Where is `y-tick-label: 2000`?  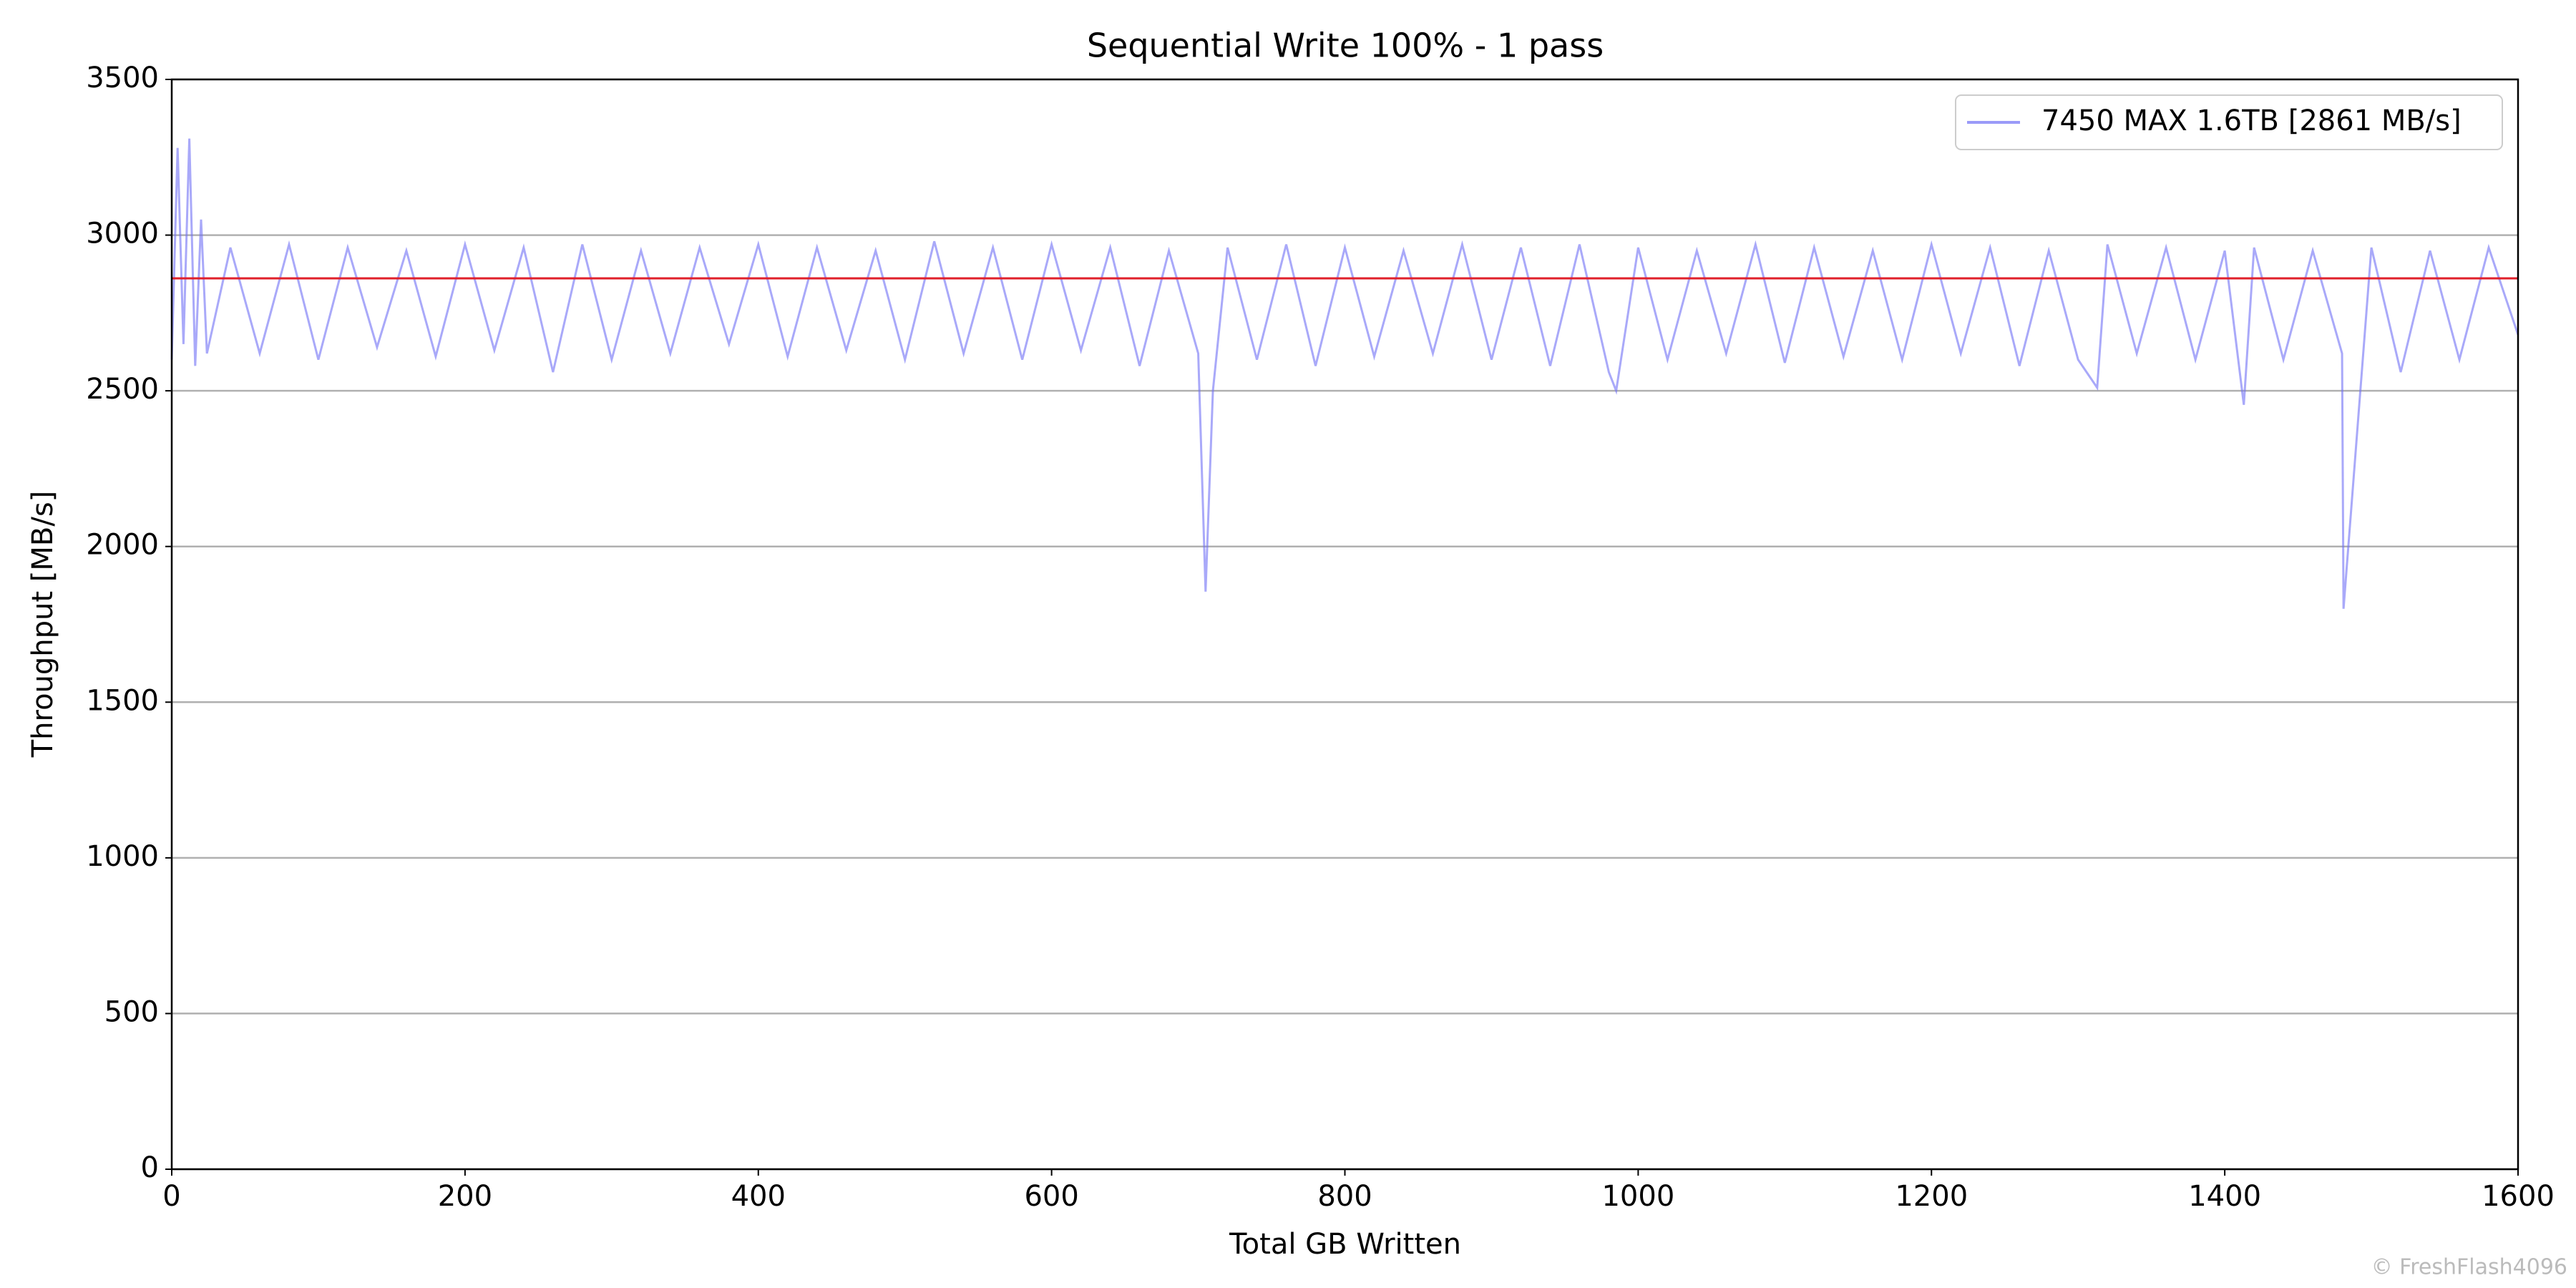
y-tick-label: 2000 is located at coordinates (122, 545).